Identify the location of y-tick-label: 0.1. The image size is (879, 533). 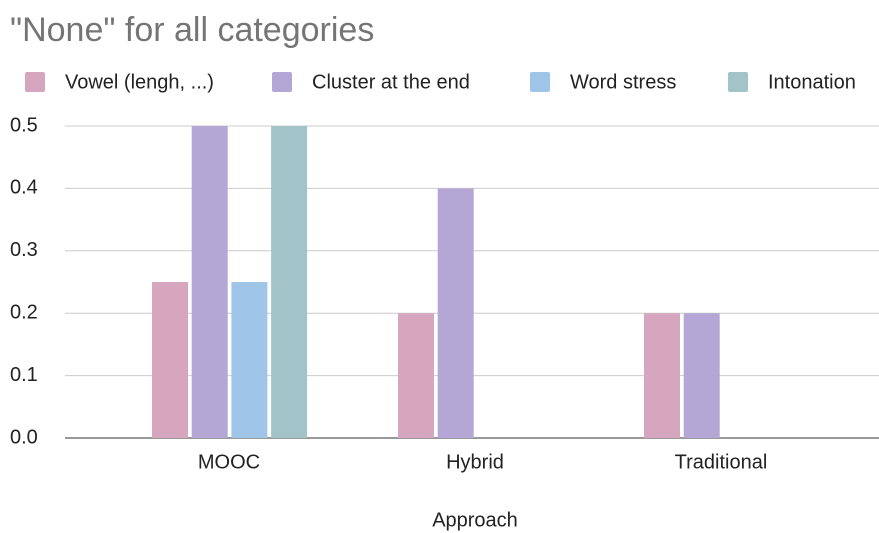
(24, 375).